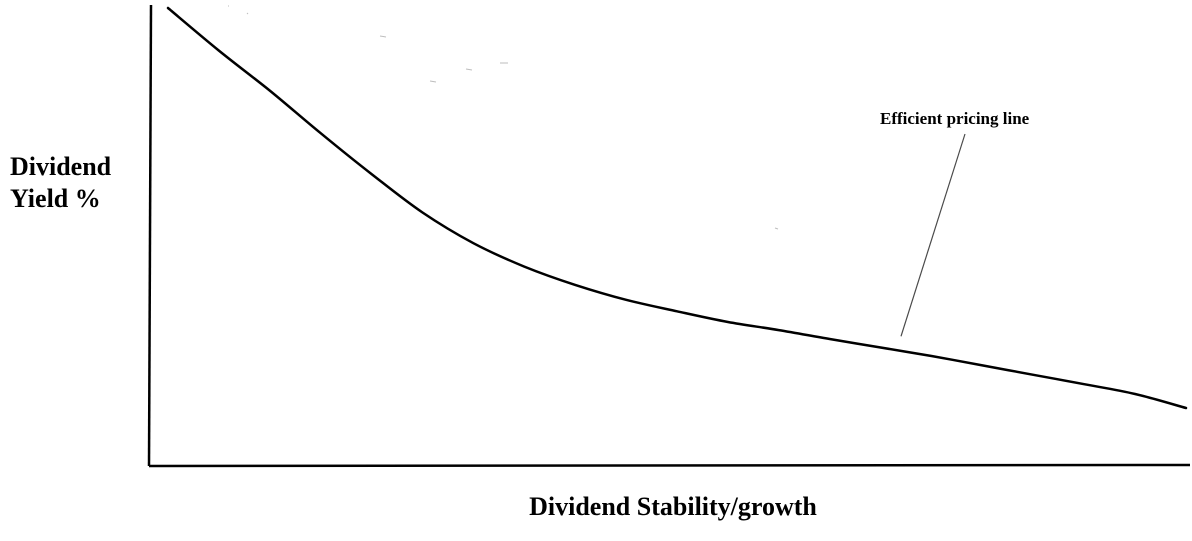 Image resolution: width=1192 pixels, height=541 pixels. Describe the element at coordinates (933, 235) in the screenshot. I see `annotation-leader-line` at that location.